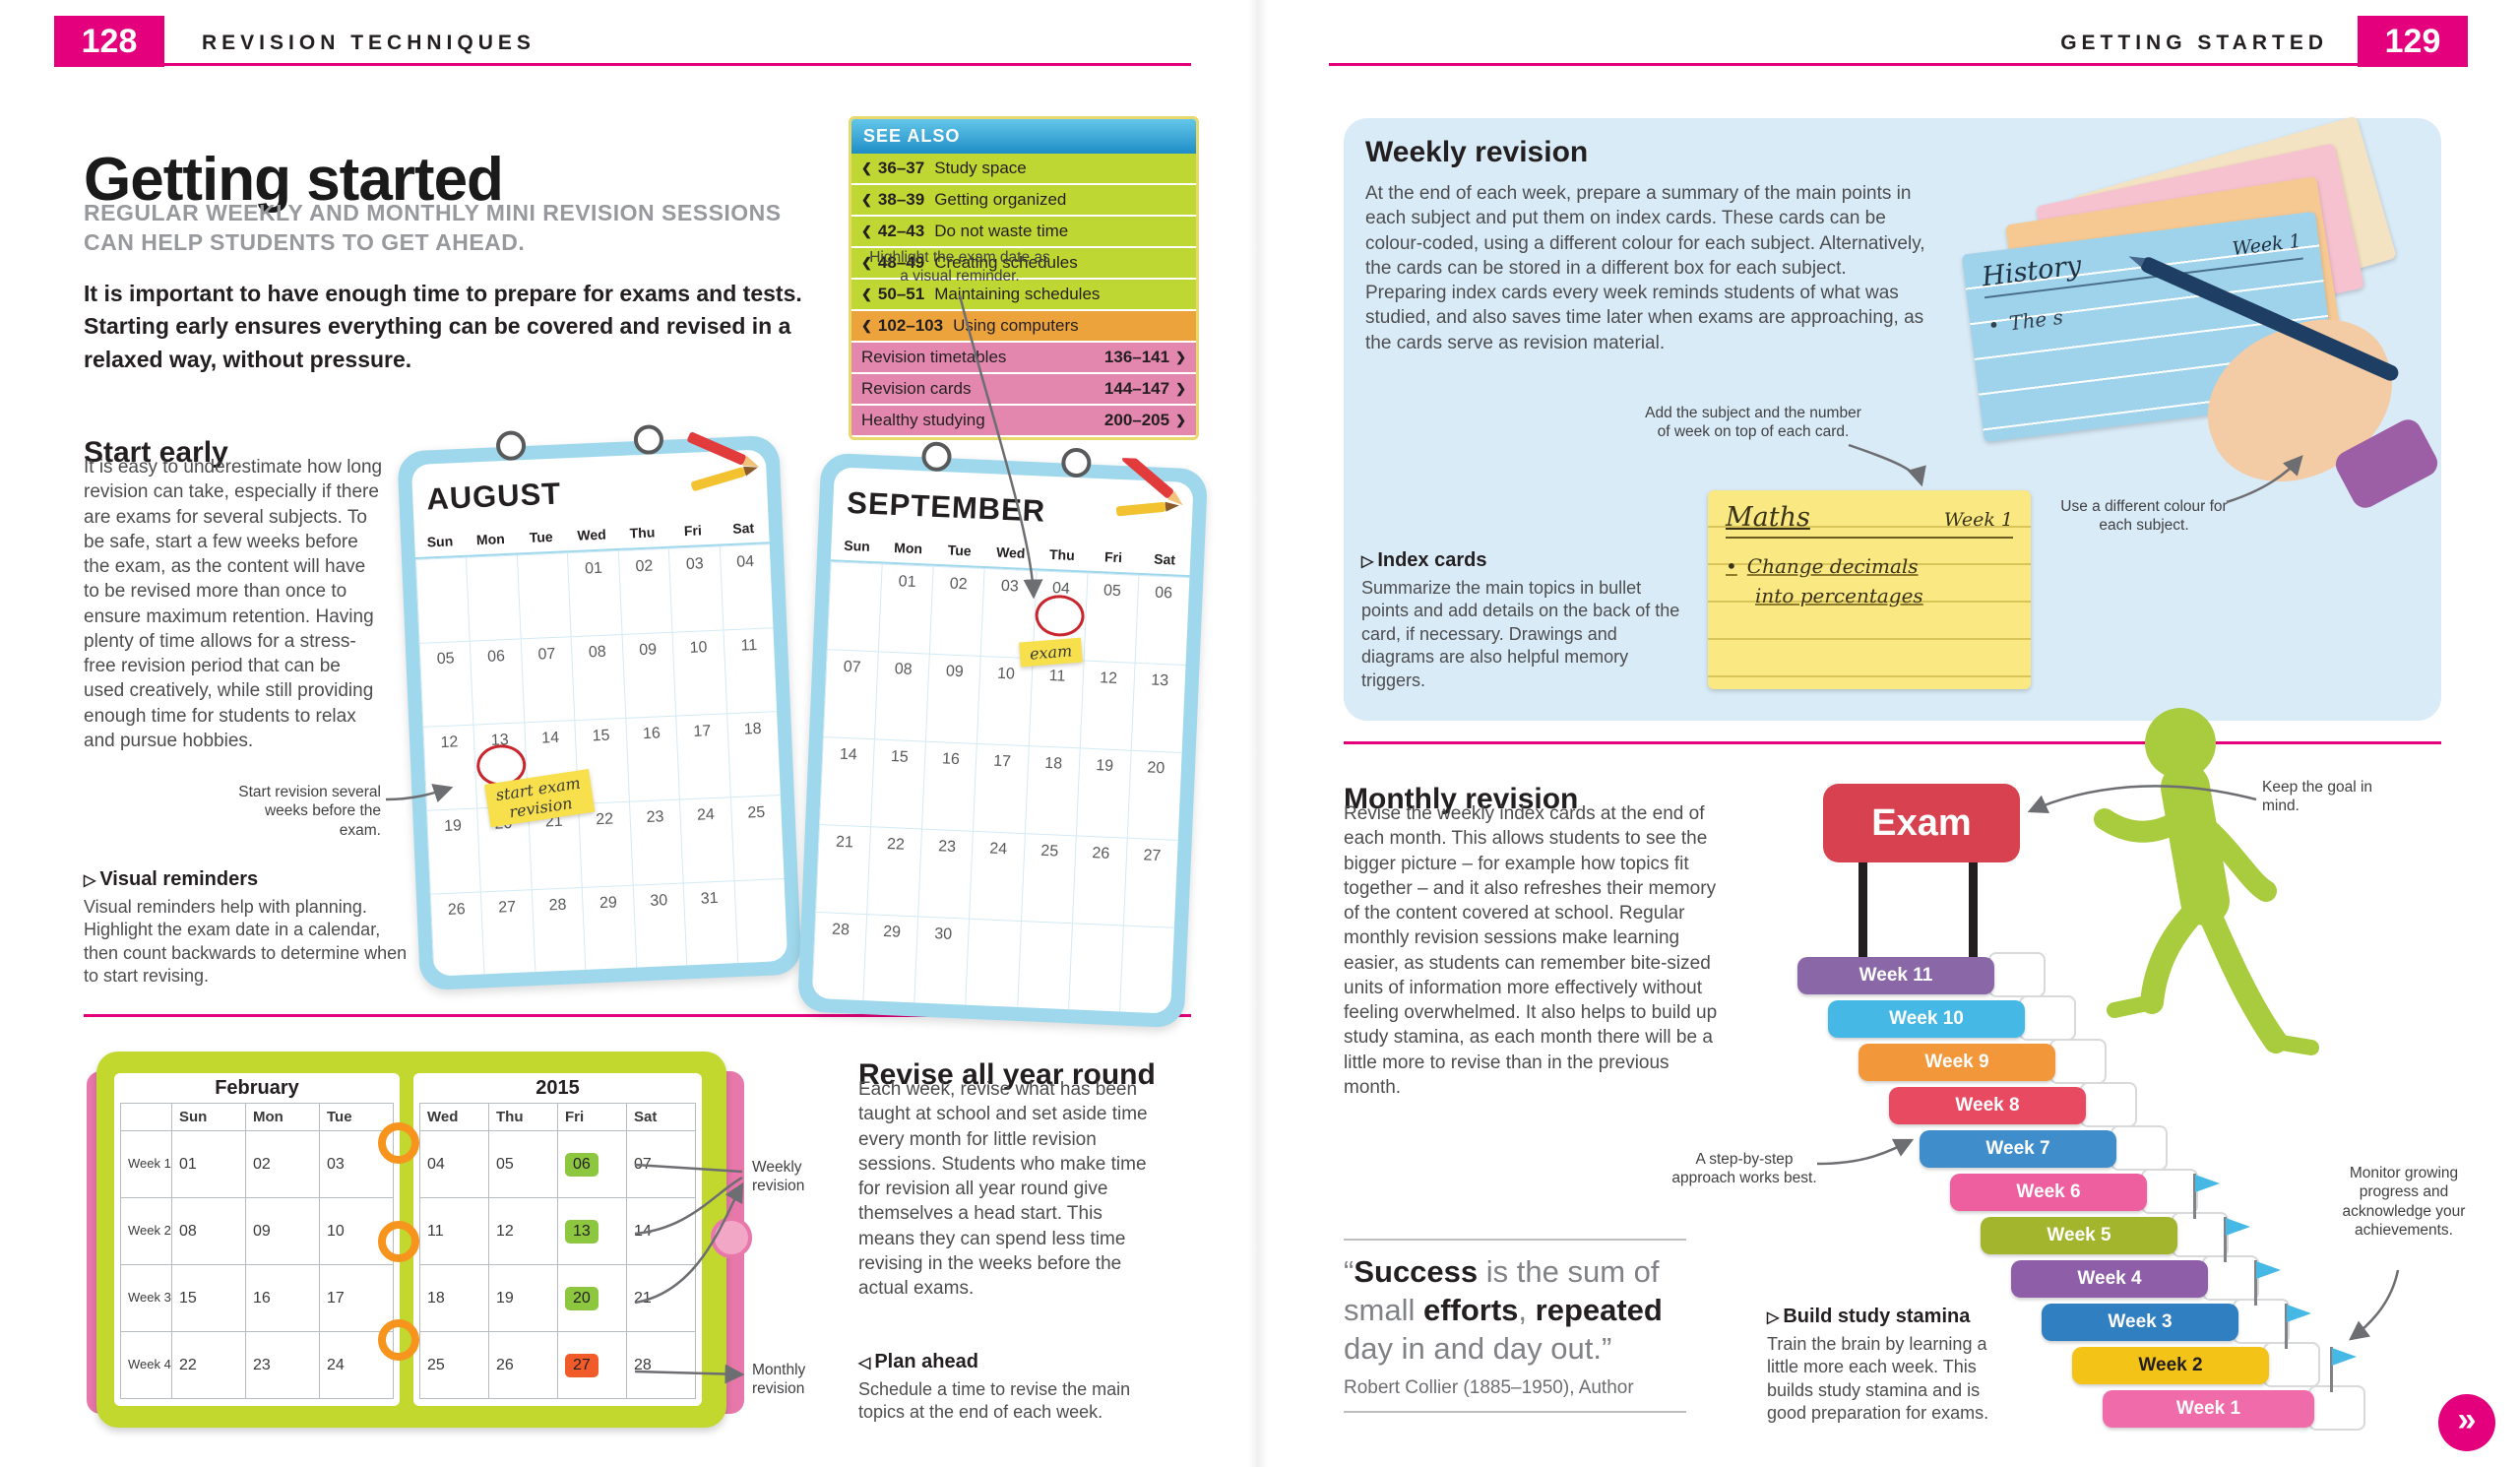 The width and height of the screenshot is (2520, 1467). What do you see at coordinates (1001, 788) in the screenshot?
I see `calendar-date: 17` at bounding box center [1001, 788].